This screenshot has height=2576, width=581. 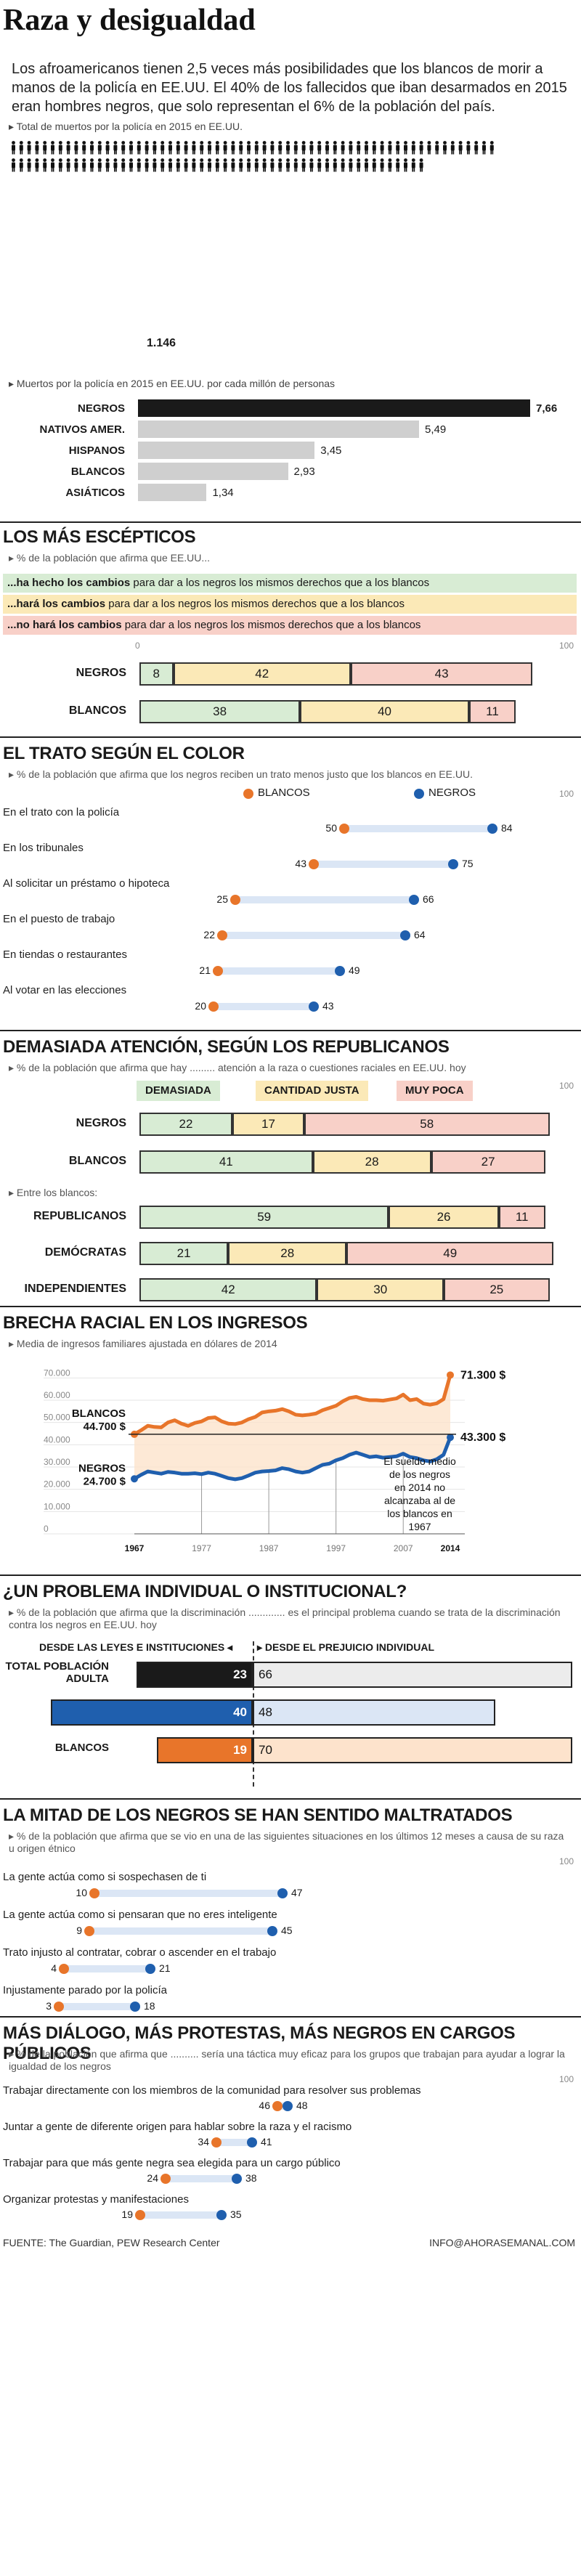 What do you see at coordinates (97, 1161) in the screenshot?
I see `row-label: BLANCOS` at bounding box center [97, 1161].